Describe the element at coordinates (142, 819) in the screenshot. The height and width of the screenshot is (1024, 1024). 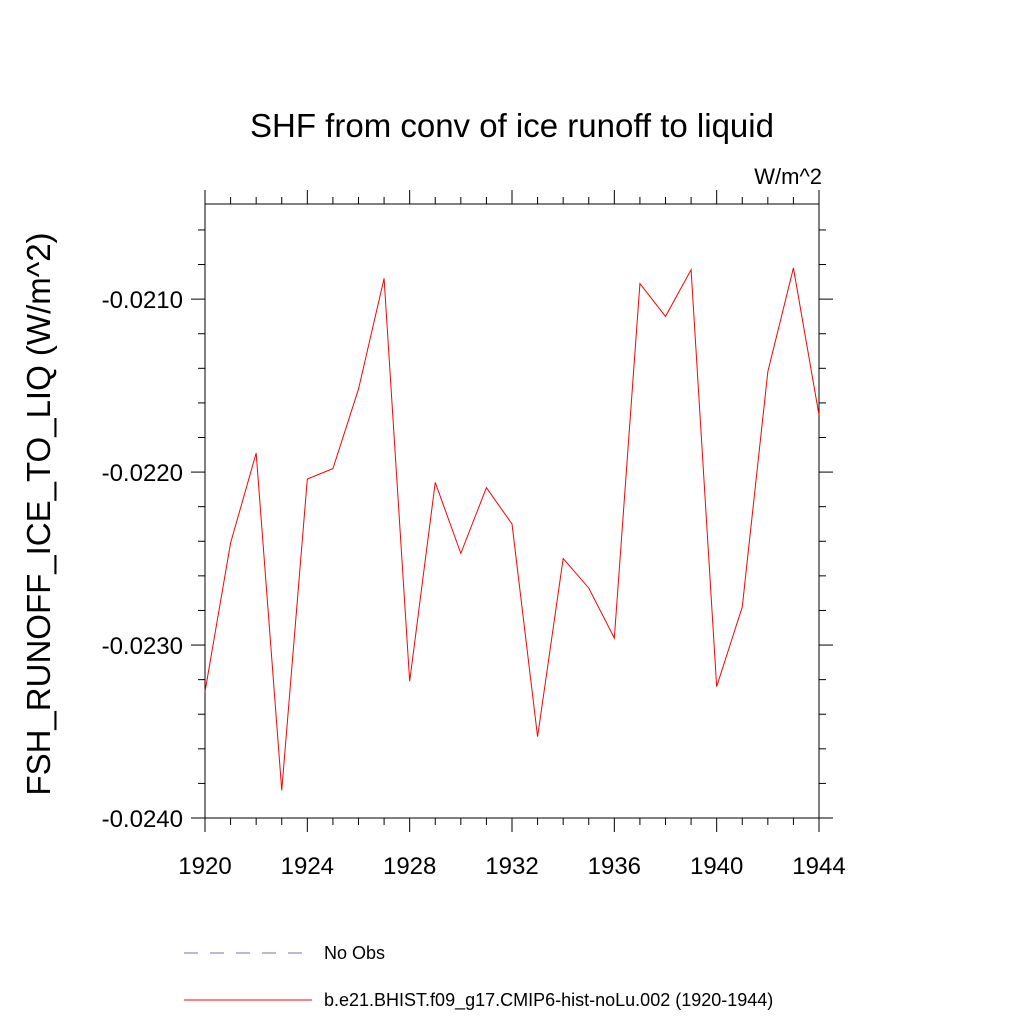
I see `y-tick-label: -0.0240` at that location.